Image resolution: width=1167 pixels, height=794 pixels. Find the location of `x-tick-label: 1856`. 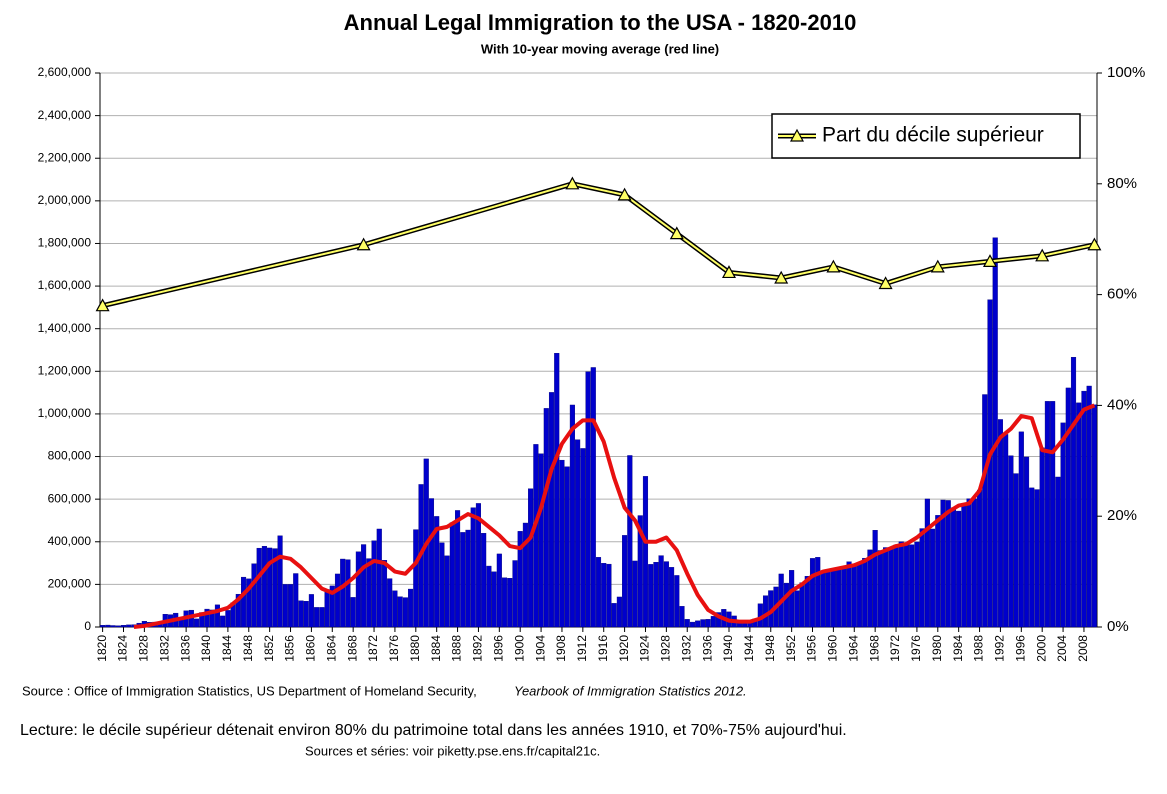

x-tick-label: 1856 is located at coordinates (290, 648).